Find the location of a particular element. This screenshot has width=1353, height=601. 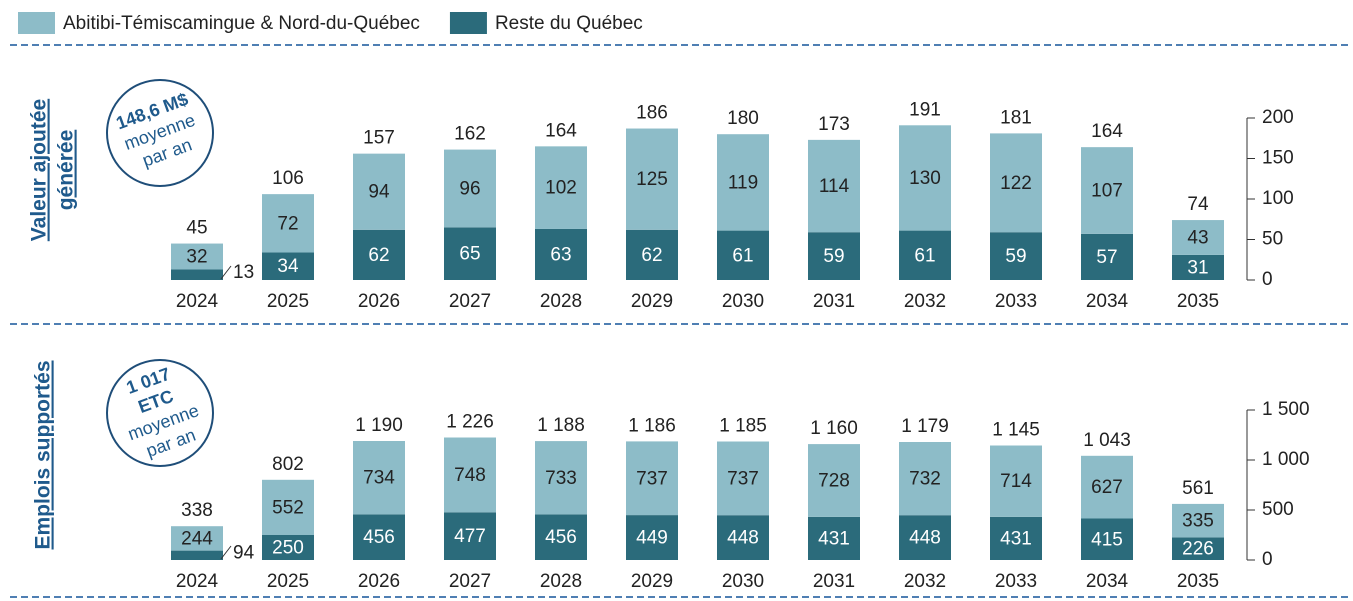

segment-label: 335 is located at coordinates (1198, 521).